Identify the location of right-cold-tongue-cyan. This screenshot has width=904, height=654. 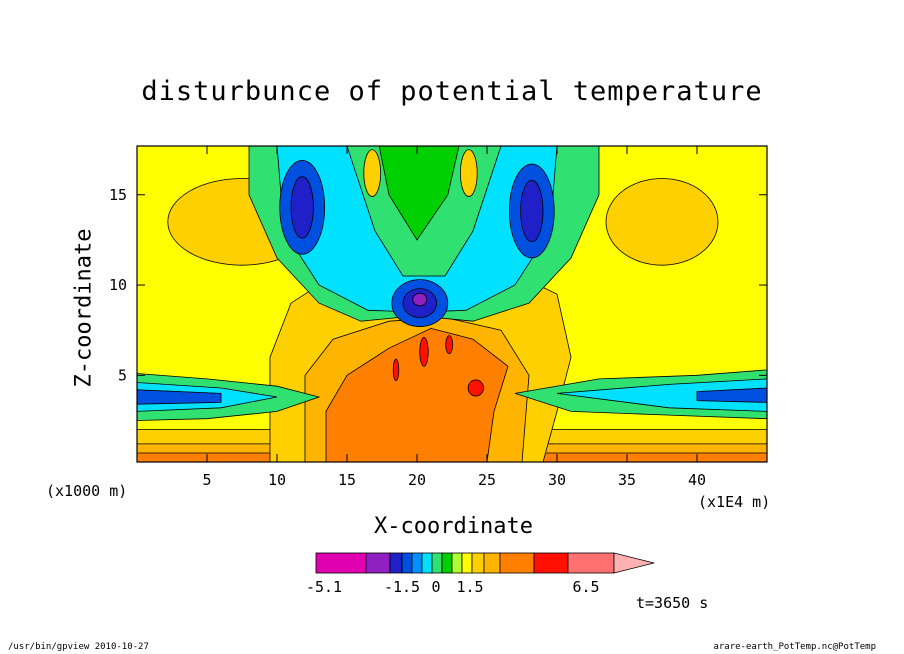
(661, 395).